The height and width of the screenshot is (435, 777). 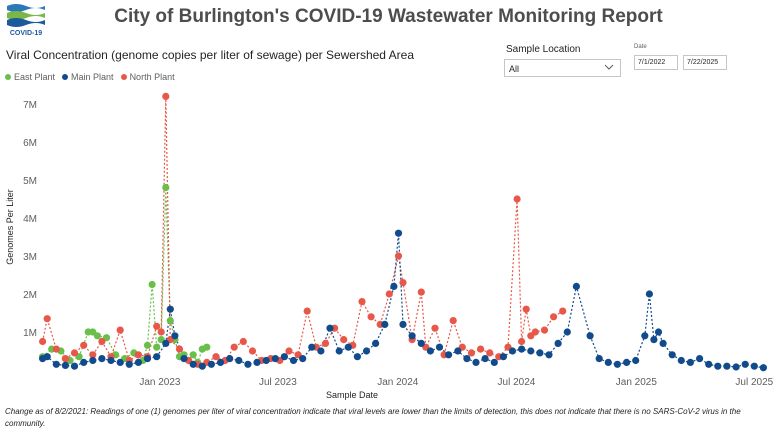 What do you see at coordinates (88, 77) in the screenshot?
I see `legend-item-main-plant: Main Plant` at bounding box center [88, 77].